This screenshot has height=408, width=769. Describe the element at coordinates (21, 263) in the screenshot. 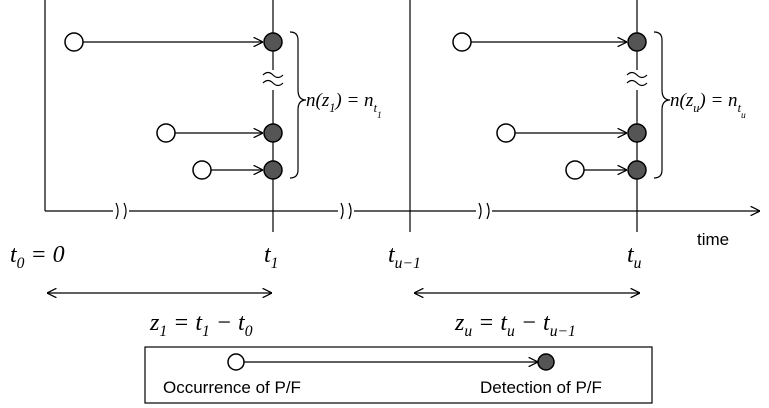

I see `tick-label-part: 0` at that location.